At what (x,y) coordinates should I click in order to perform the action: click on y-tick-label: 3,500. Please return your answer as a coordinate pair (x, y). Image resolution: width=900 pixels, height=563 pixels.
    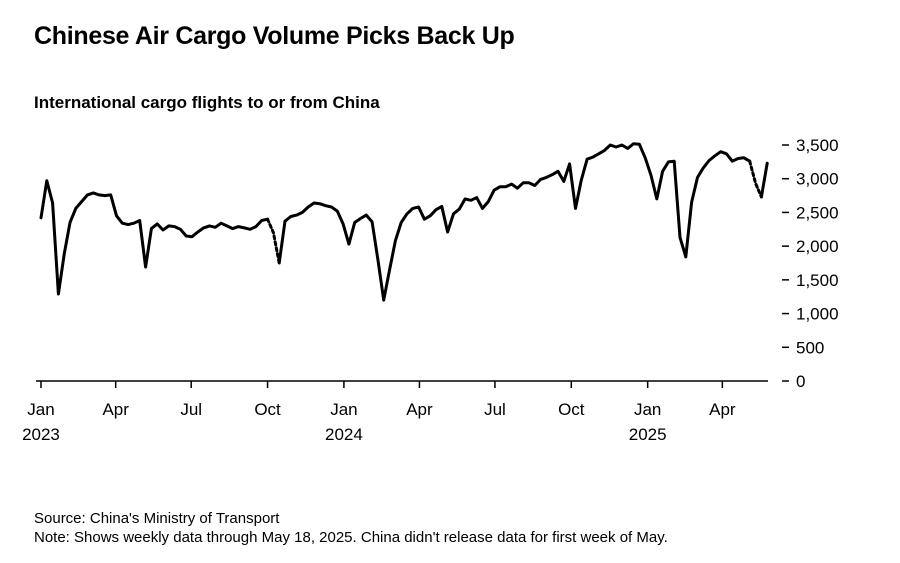
    Looking at the image, I should click on (817, 145).